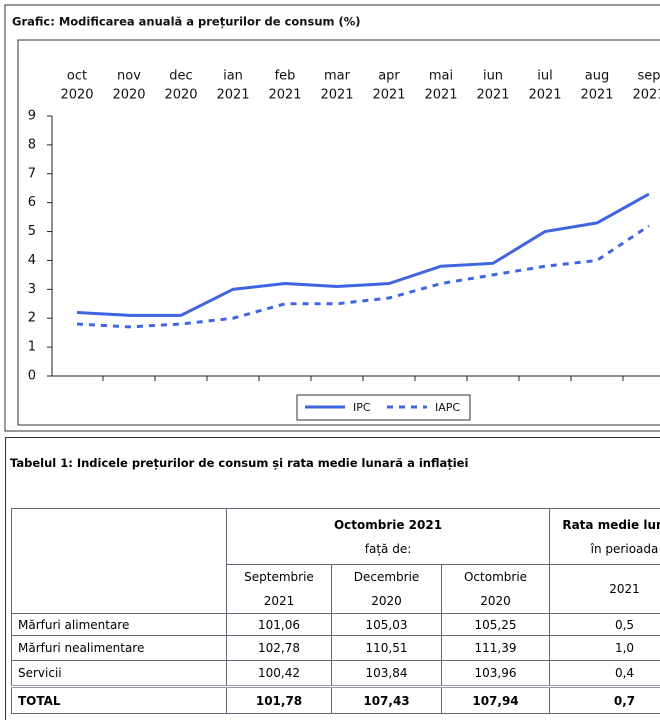 The height and width of the screenshot is (720, 660). Describe the element at coordinates (624, 548) in the screenshot. I see `header-text: în perioada` at that location.